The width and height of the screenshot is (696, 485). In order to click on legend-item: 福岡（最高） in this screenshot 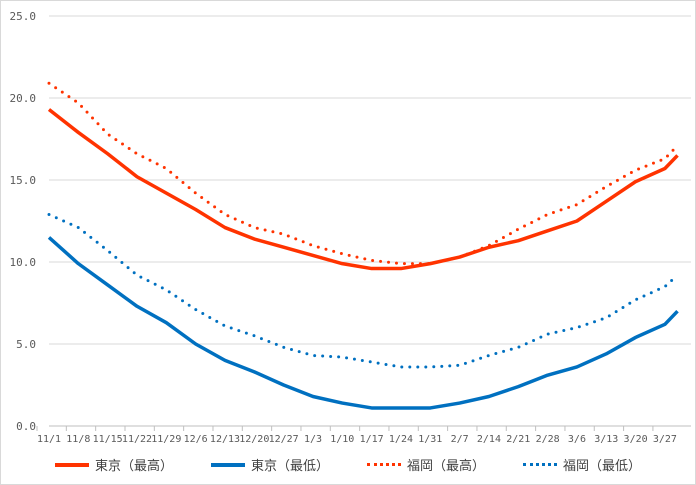, I will do `click(426, 464)`.